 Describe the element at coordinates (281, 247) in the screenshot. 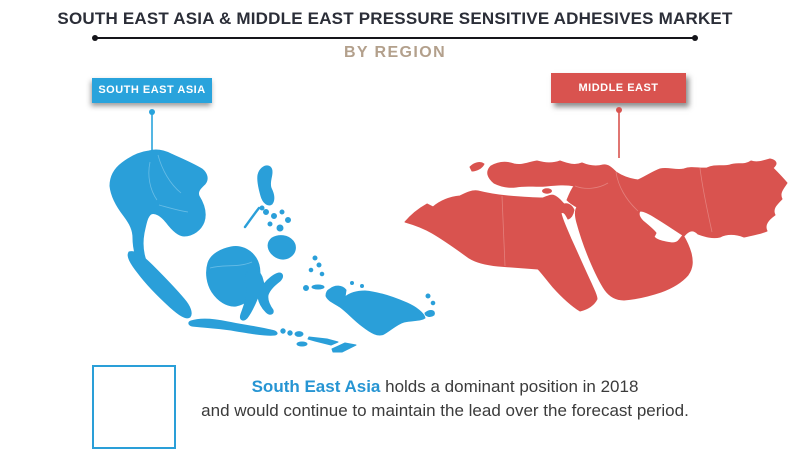

I see `mindanao-shape` at that location.